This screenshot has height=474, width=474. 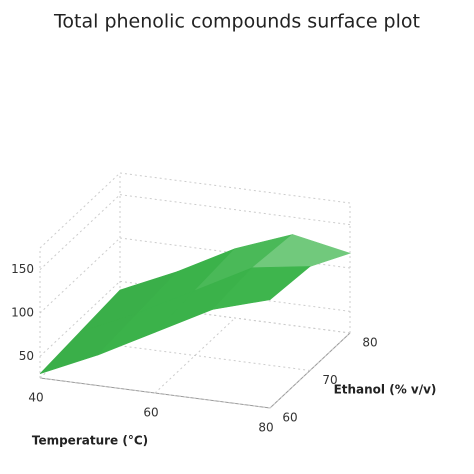 I want to click on z-tick-label: 150, so click(x=22, y=269).